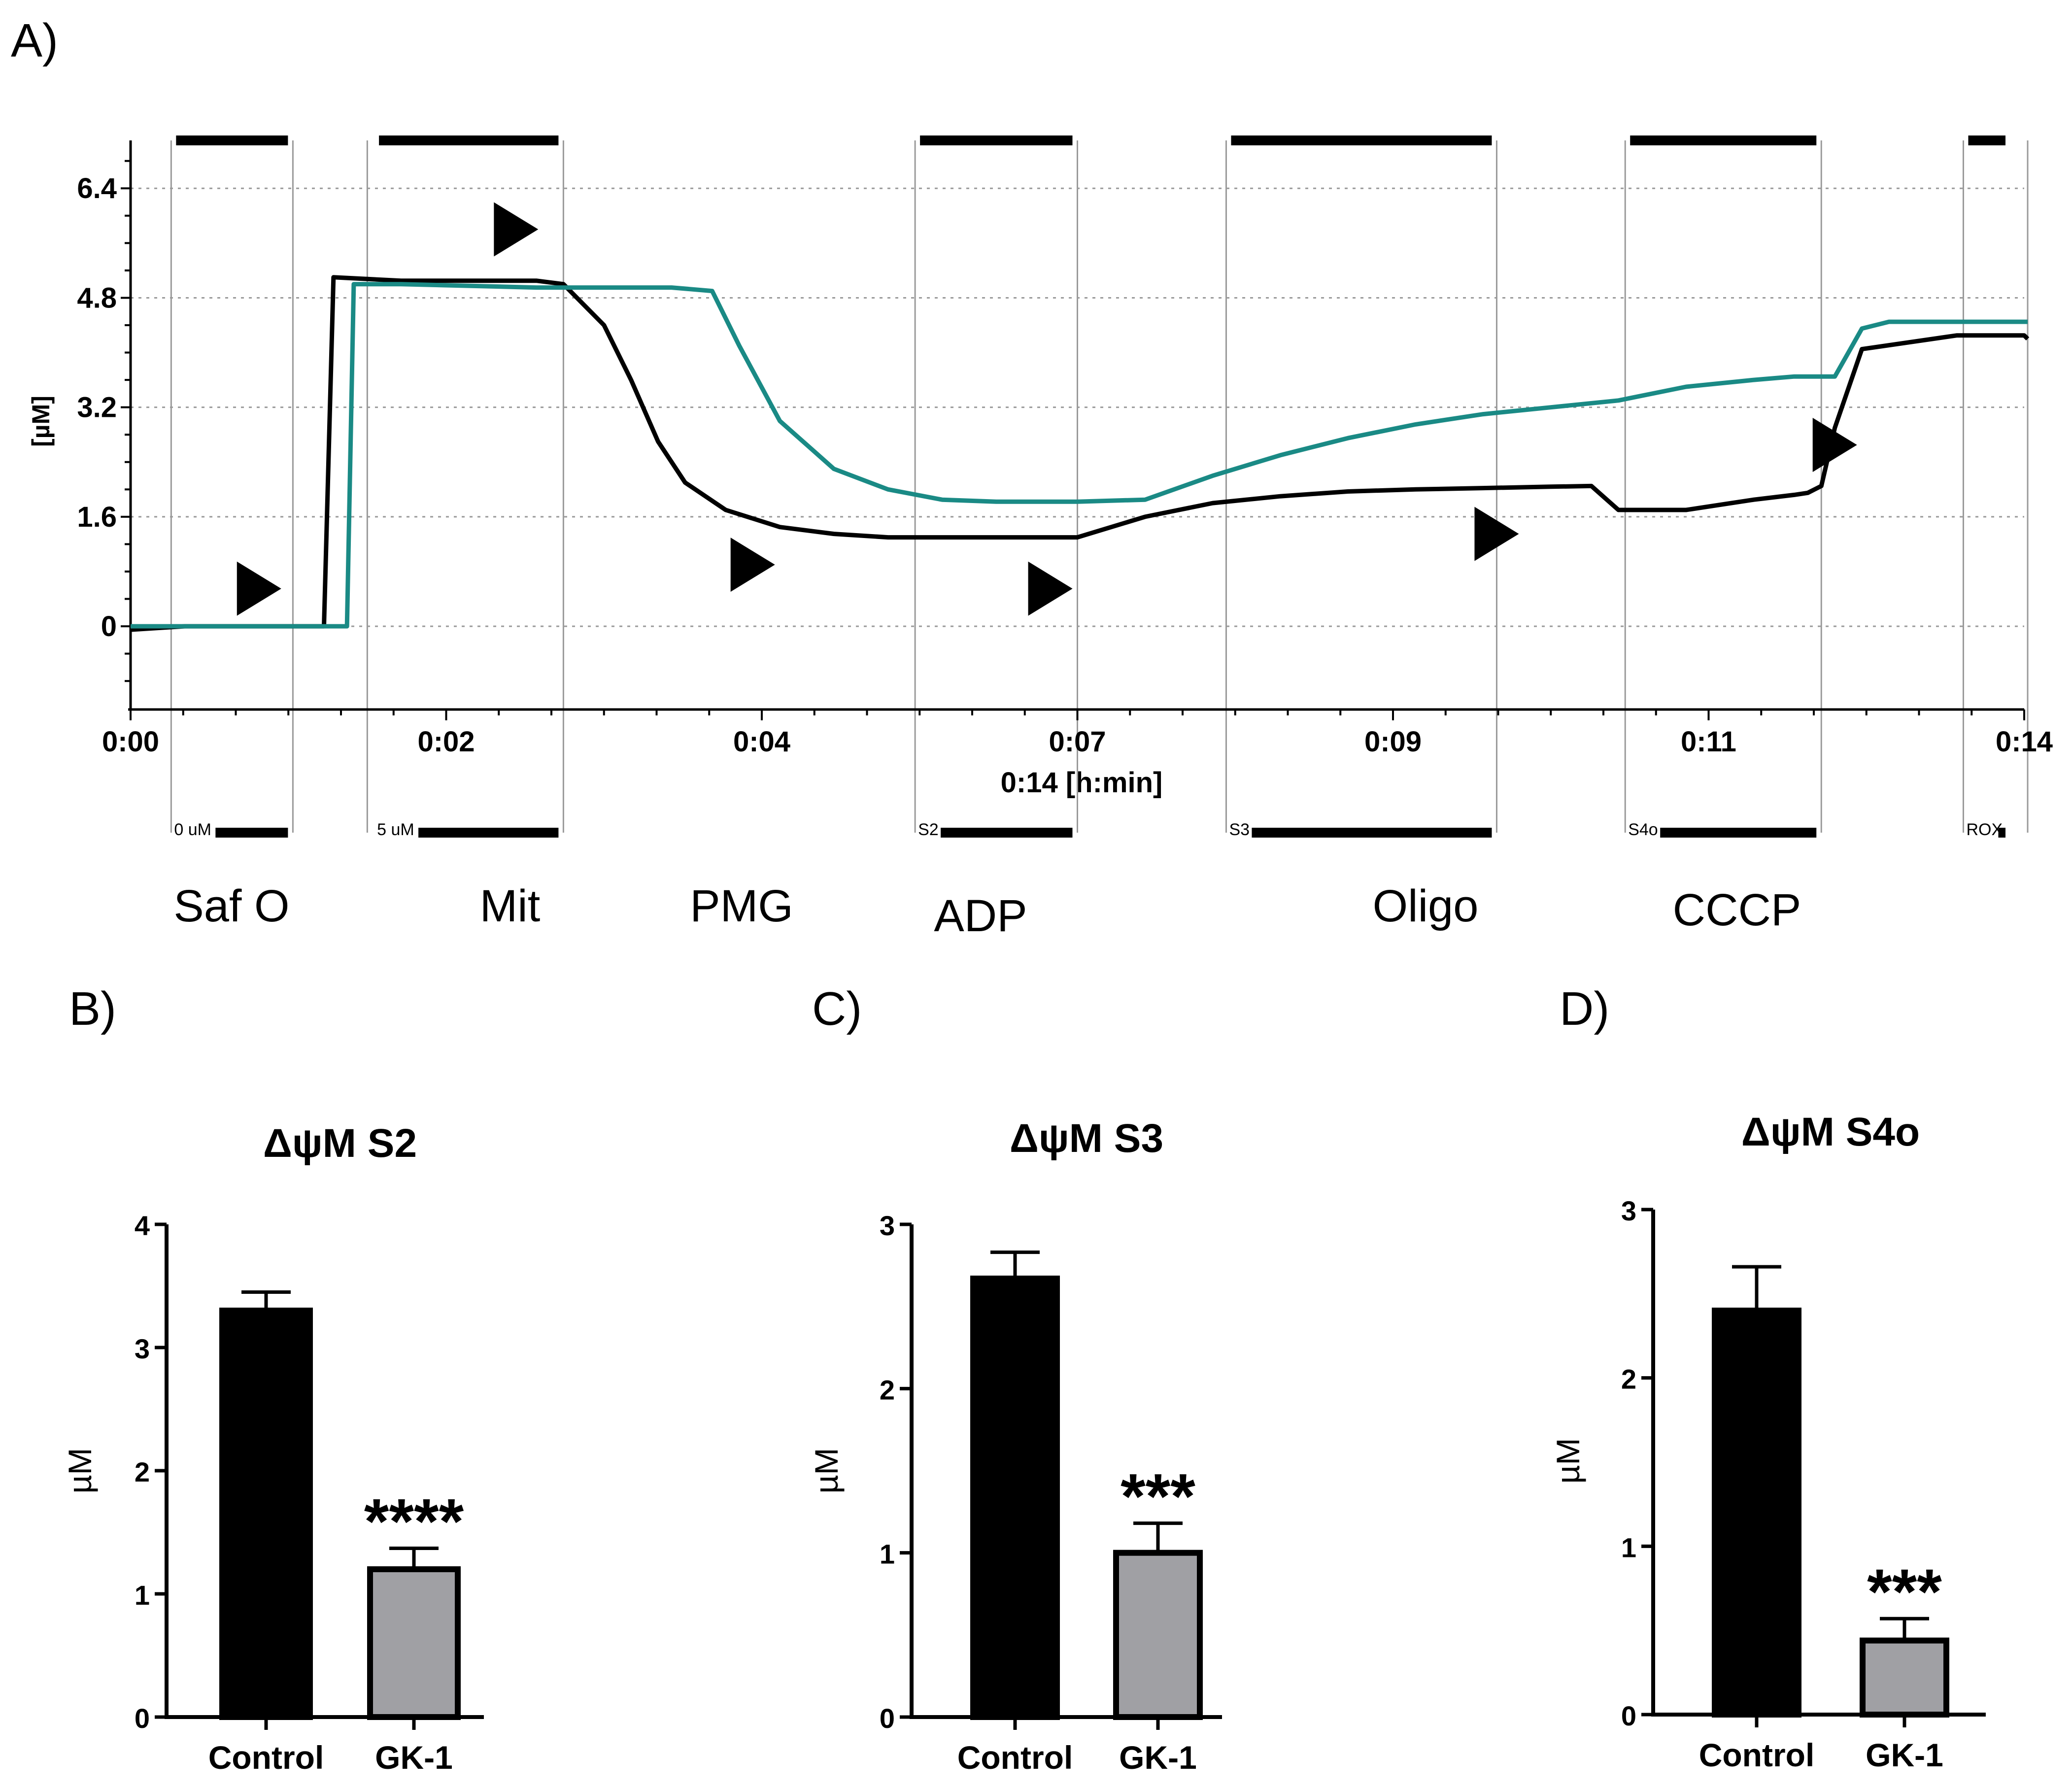  I want to click on panel-label-b: B), so click(92, 1008).